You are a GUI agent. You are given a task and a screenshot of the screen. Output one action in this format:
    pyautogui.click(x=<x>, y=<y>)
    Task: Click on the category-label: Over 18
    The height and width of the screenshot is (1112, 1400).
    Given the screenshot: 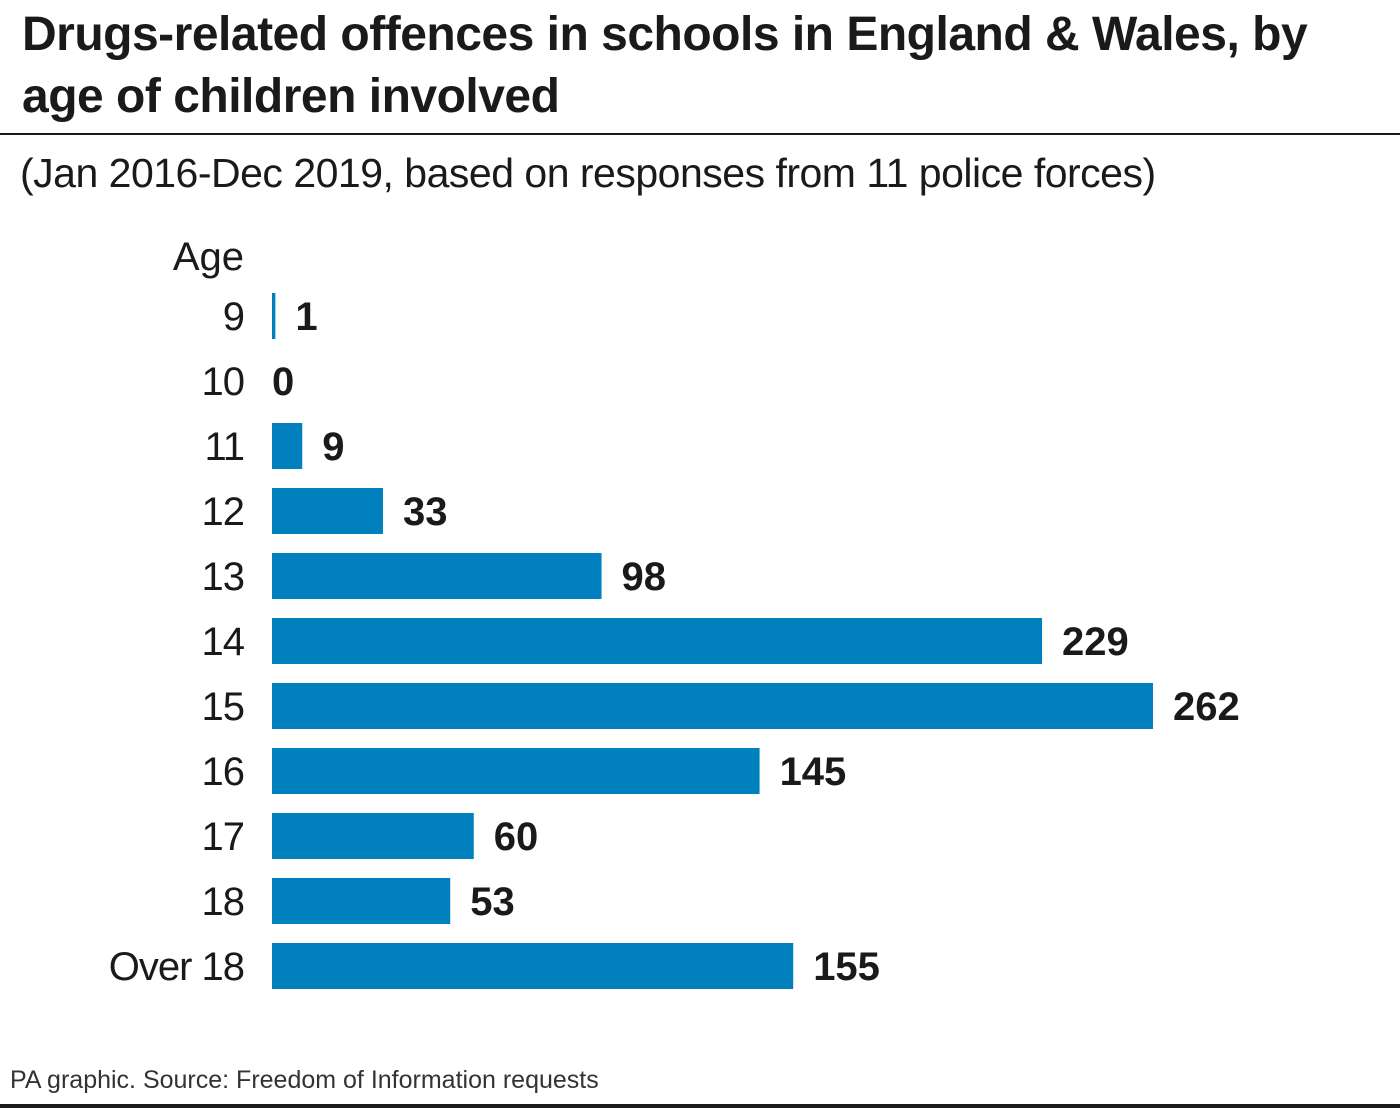 What is the action you would take?
    pyautogui.click(x=176, y=967)
    